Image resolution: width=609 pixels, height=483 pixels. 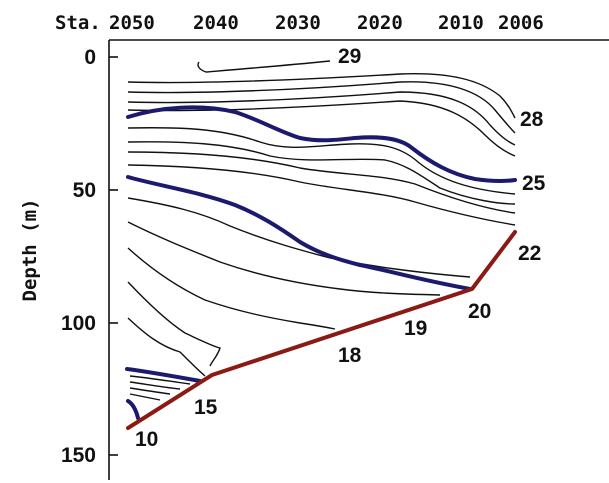 I want to click on contour-thin-c, so click(x=321, y=118).